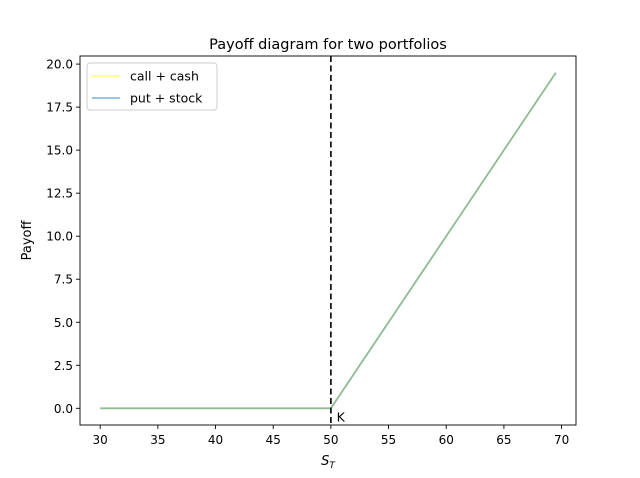  I want to click on y-tick-label: 0.0, so click(63, 409).